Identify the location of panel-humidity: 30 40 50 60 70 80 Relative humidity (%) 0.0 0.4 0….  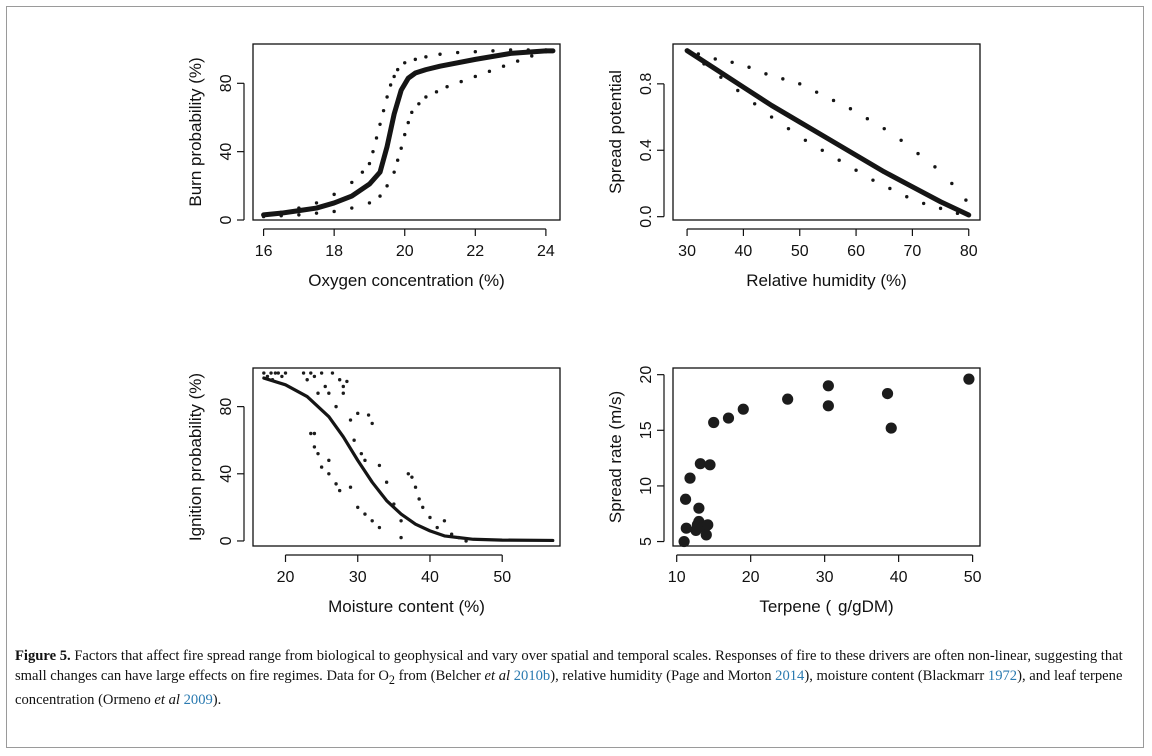
(793, 166).